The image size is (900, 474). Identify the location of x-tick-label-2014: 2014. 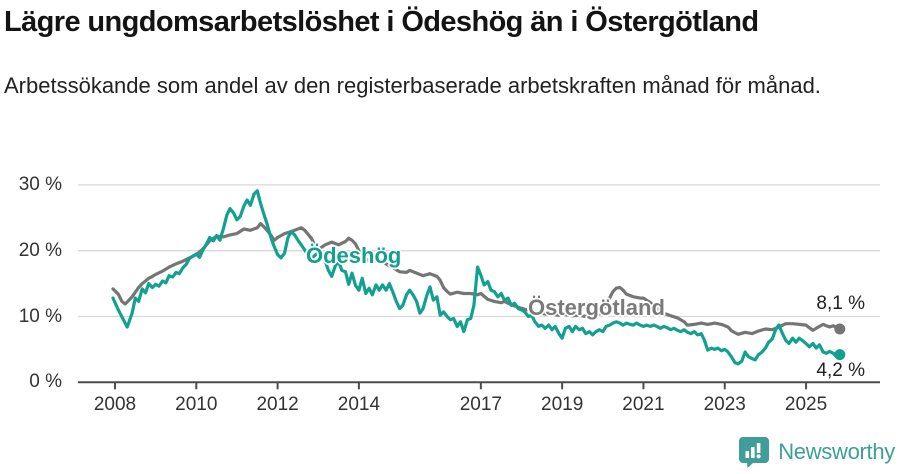
(359, 404).